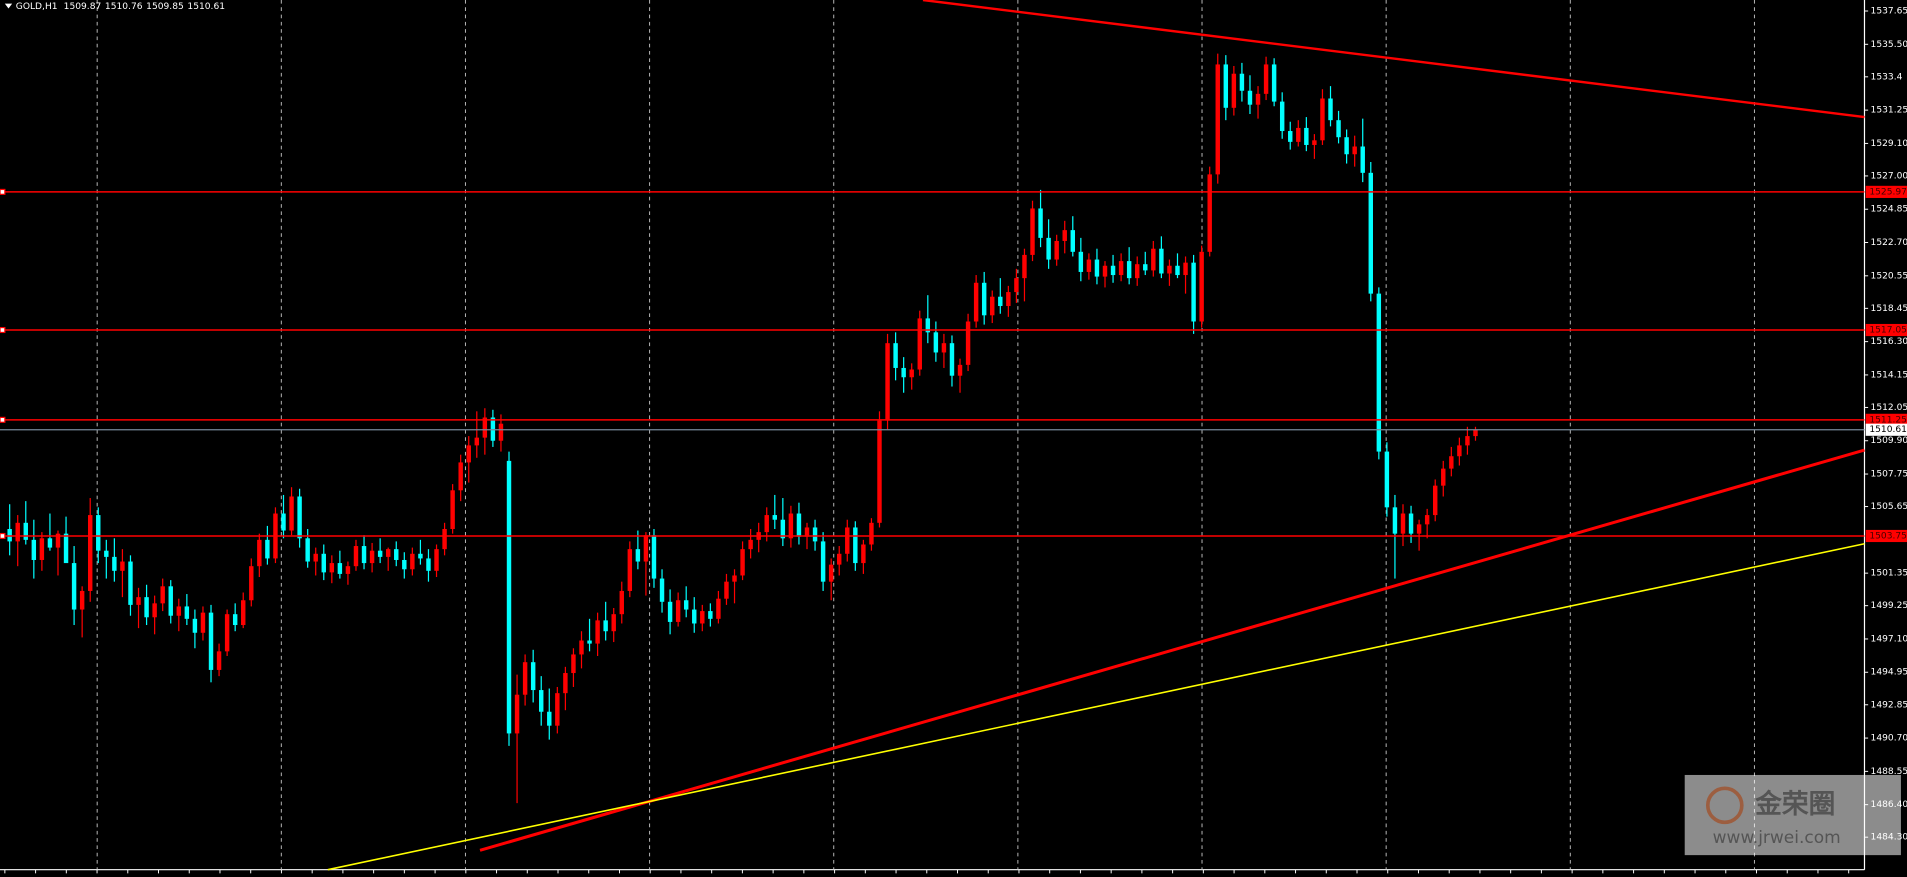 Image resolution: width=1907 pixels, height=877 pixels. What do you see at coordinates (124, 7) in the screenshot?
I see `high: 1510.76` at bounding box center [124, 7].